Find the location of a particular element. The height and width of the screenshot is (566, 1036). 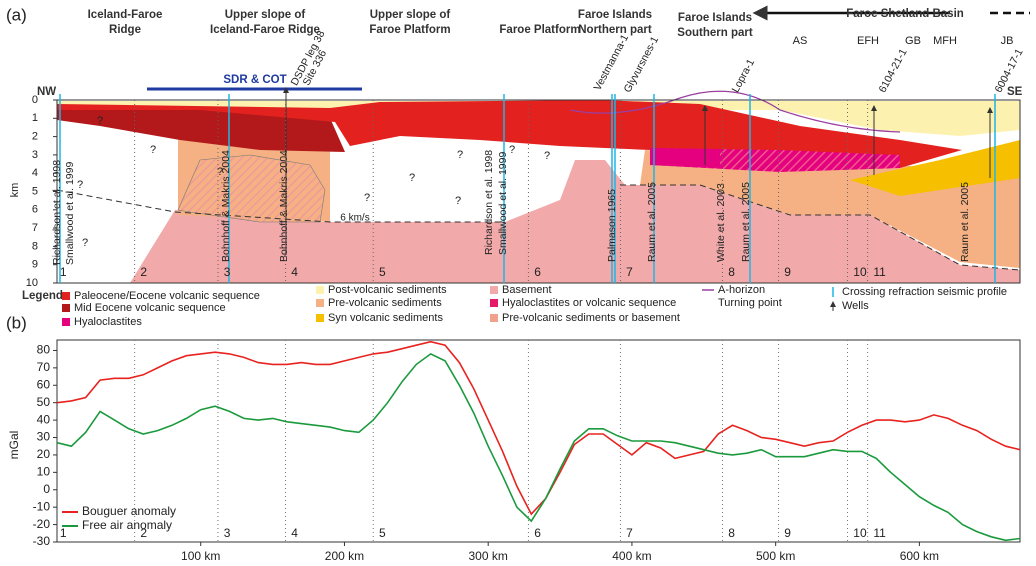

legend-label: A-horizon is located at coordinates (741, 290).